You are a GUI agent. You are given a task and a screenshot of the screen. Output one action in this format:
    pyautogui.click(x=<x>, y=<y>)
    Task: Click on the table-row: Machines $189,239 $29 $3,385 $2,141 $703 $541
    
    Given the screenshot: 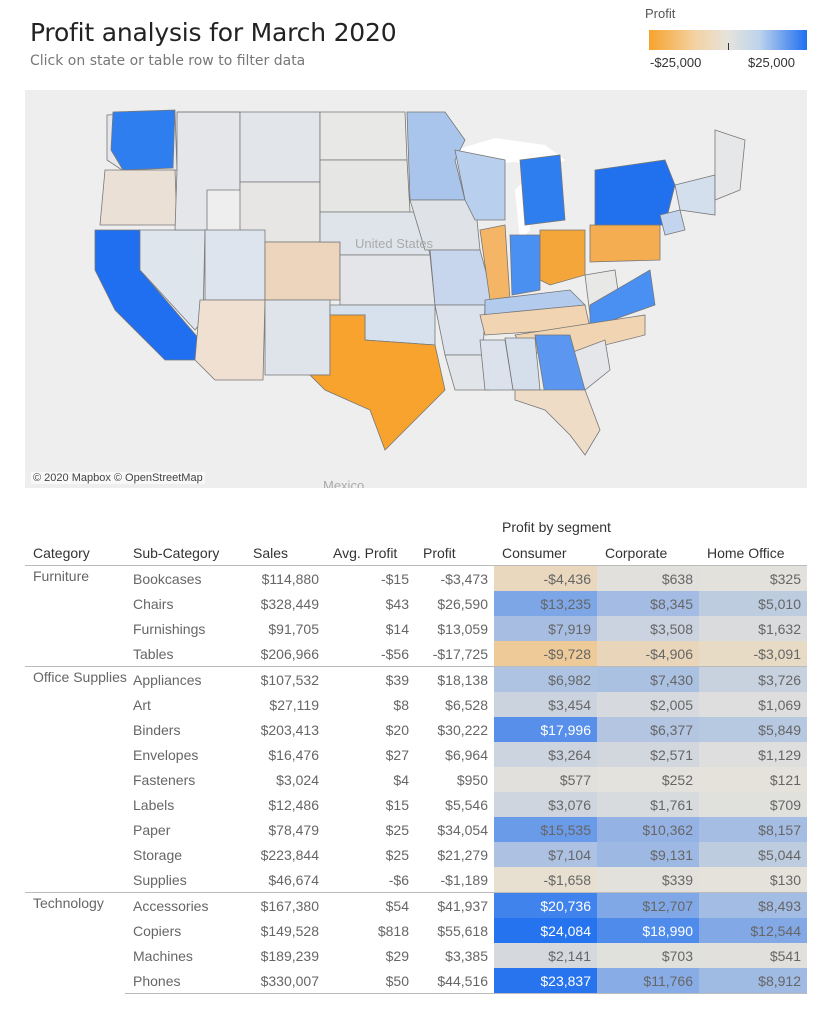 What is the action you would take?
    pyautogui.click(x=416, y=955)
    